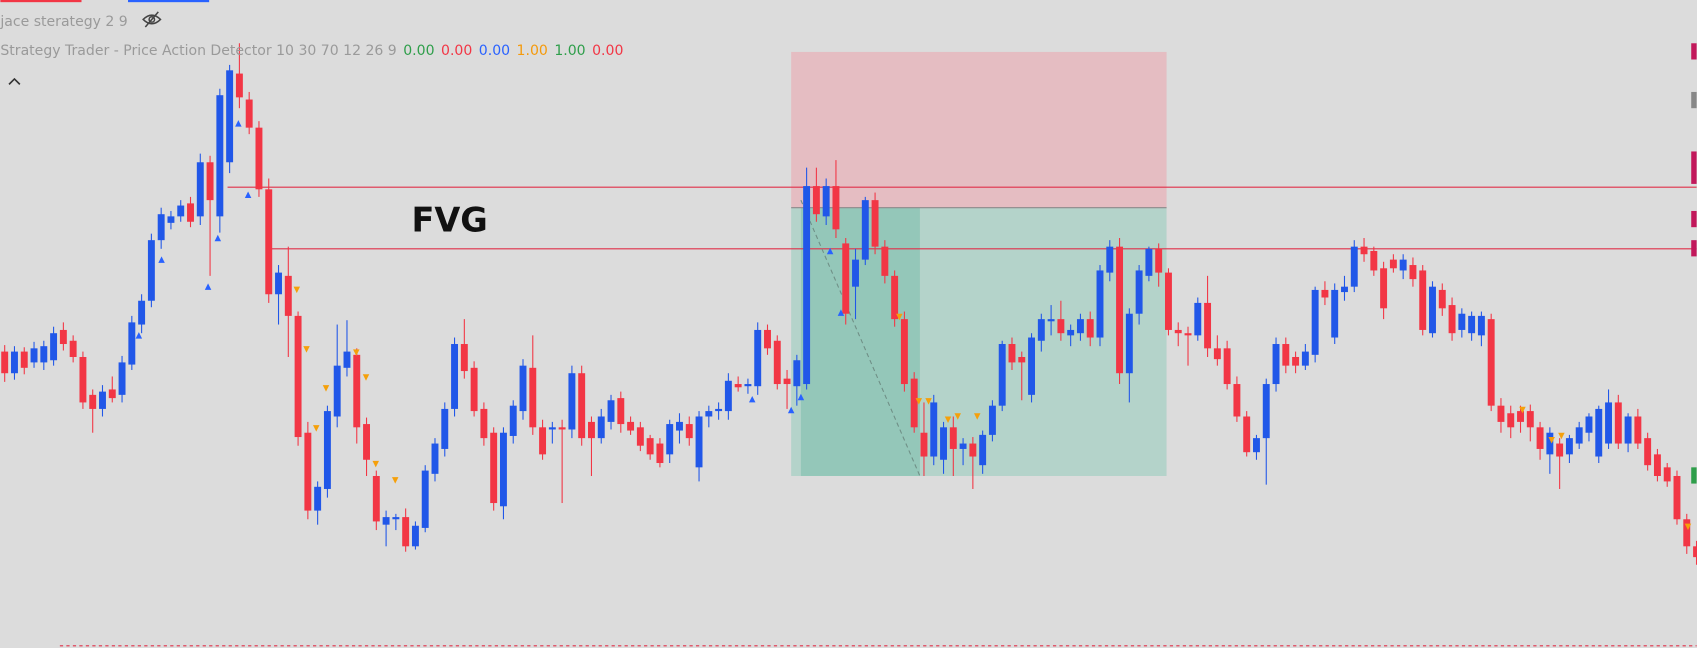 Image resolution: width=1697 pixels, height=648 pixels. I want to click on stop-zone, so click(979, 129).